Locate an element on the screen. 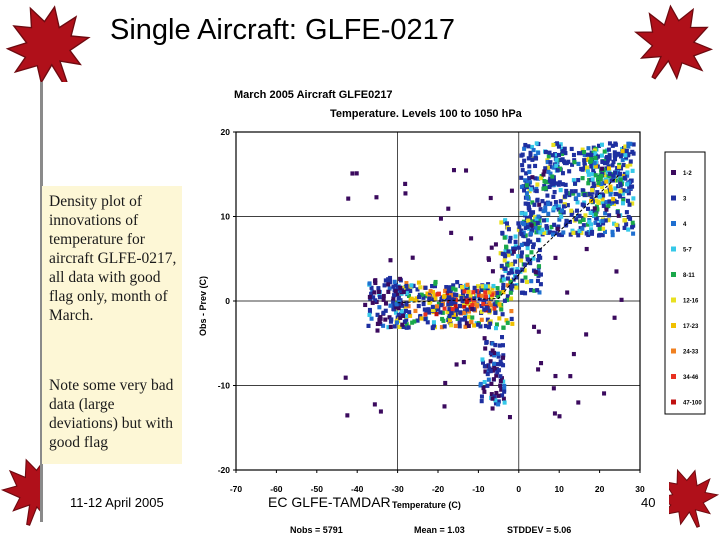 Image resolution: width=720 pixels, height=540 pixels. maple-leaf-shape is located at coordinates (673, 42).